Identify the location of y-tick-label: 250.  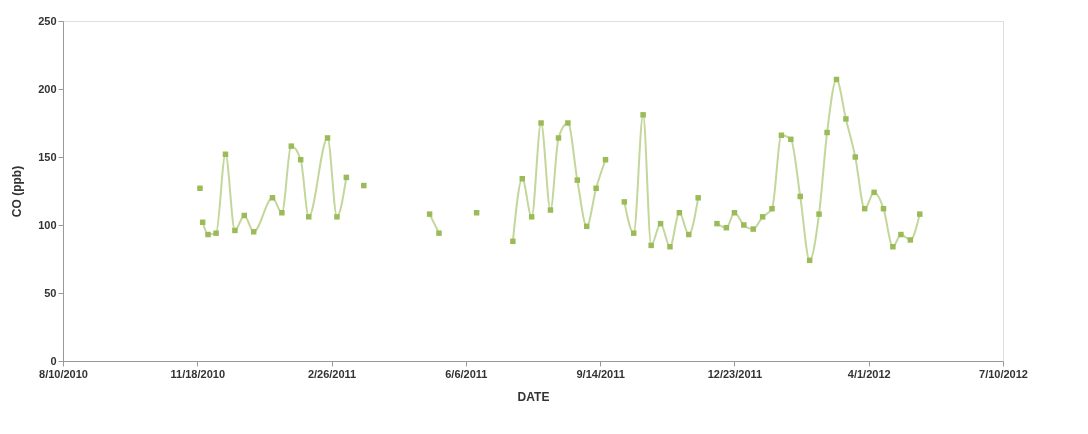
(47, 20).